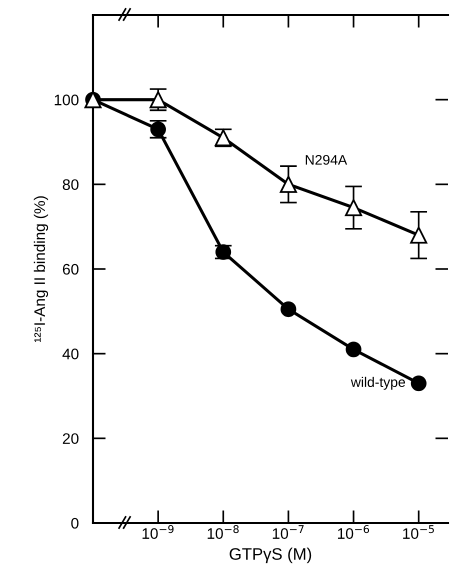 This screenshot has height=586, width=451. What do you see at coordinates (271, 556) in the screenshot?
I see `x-axis-title: GTPγS (M)` at bounding box center [271, 556].